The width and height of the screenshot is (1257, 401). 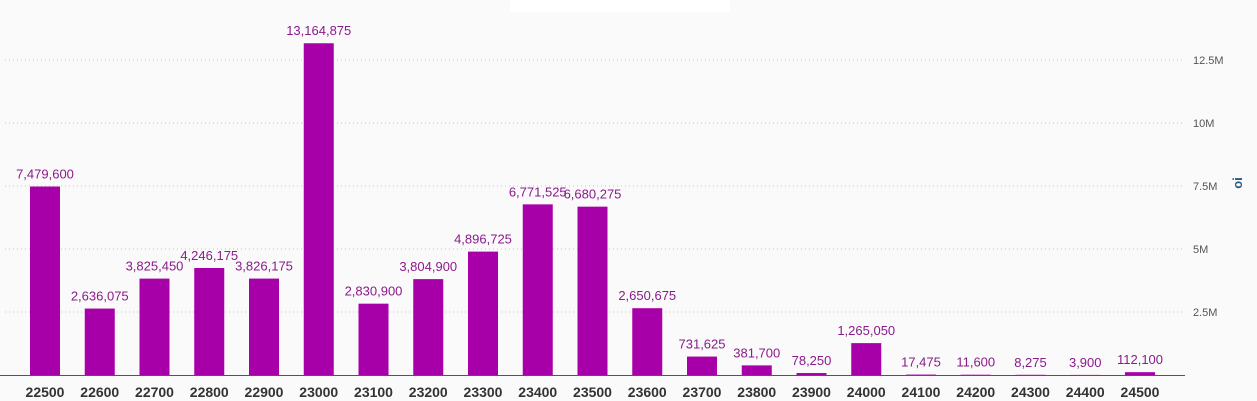 What do you see at coordinates (373, 392) in the screenshot?
I see `x-tick-label: 23100` at bounding box center [373, 392].